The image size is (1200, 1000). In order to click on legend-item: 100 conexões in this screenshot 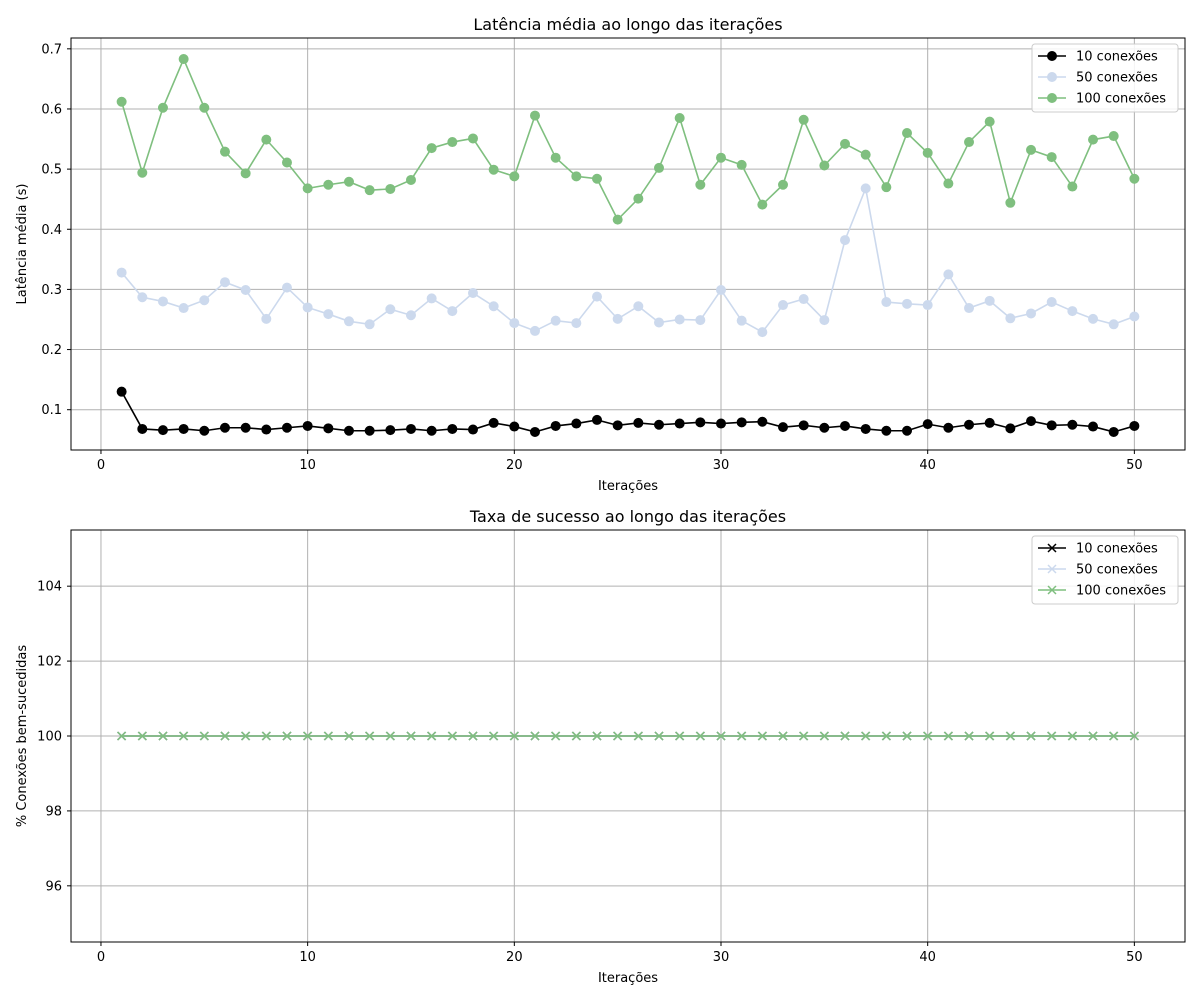, I will do `click(1102, 99)`.